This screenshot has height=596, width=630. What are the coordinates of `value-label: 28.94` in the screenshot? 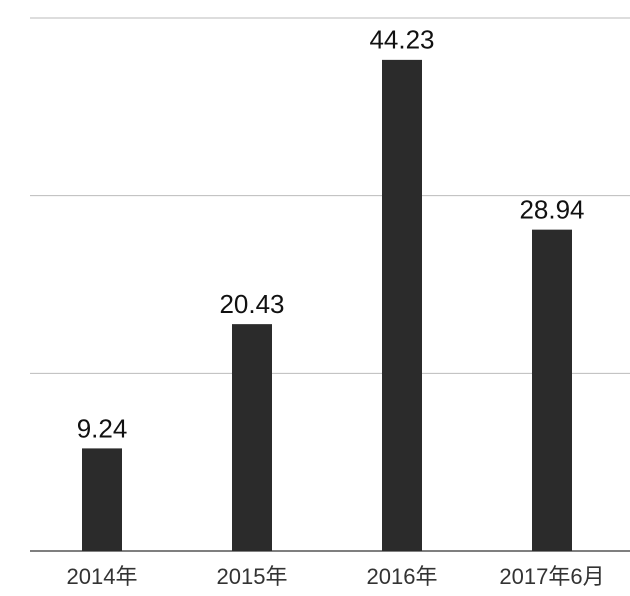 It's located at (551, 210).